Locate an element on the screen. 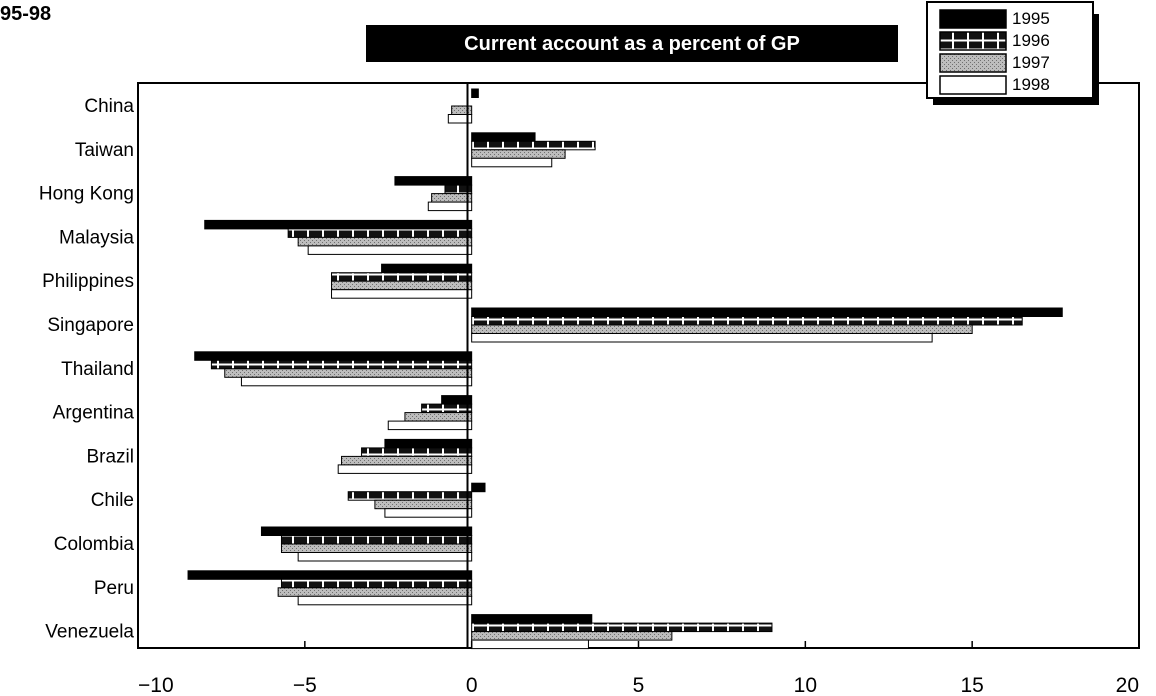 Image resolution: width=1156 pixels, height=696 pixels. bar-hong-kong-1995 is located at coordinates (433, 181).